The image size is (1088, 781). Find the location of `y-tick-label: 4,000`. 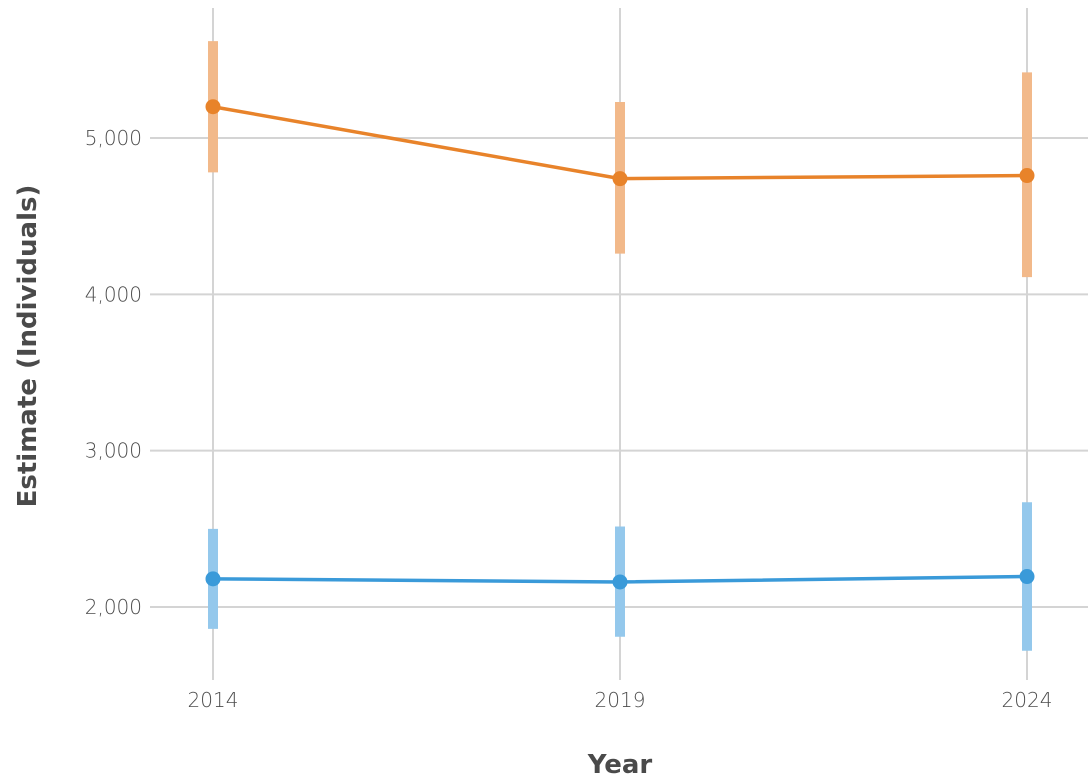

y-tick-label: 4,000 is located at coordinates (113, 294).